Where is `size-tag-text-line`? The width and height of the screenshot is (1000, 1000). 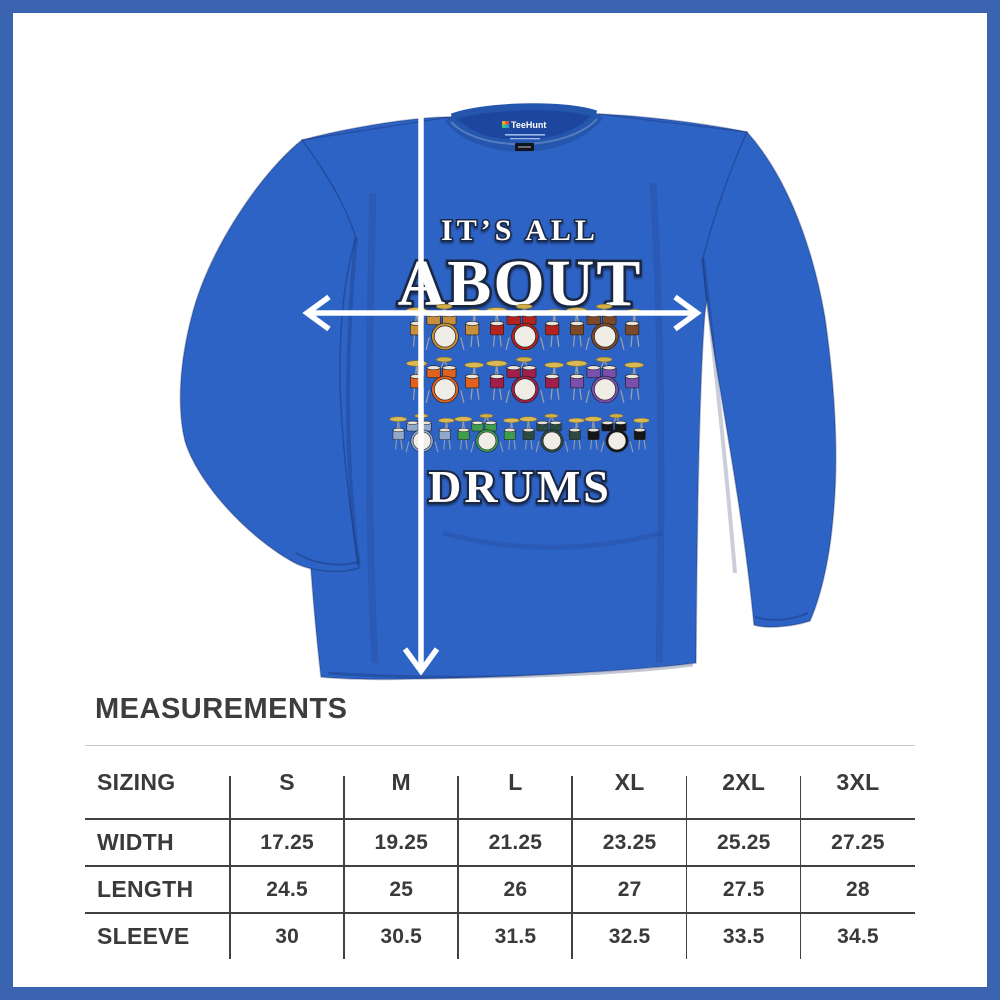 size-tag-text-line is located at coordinates (524, 147).